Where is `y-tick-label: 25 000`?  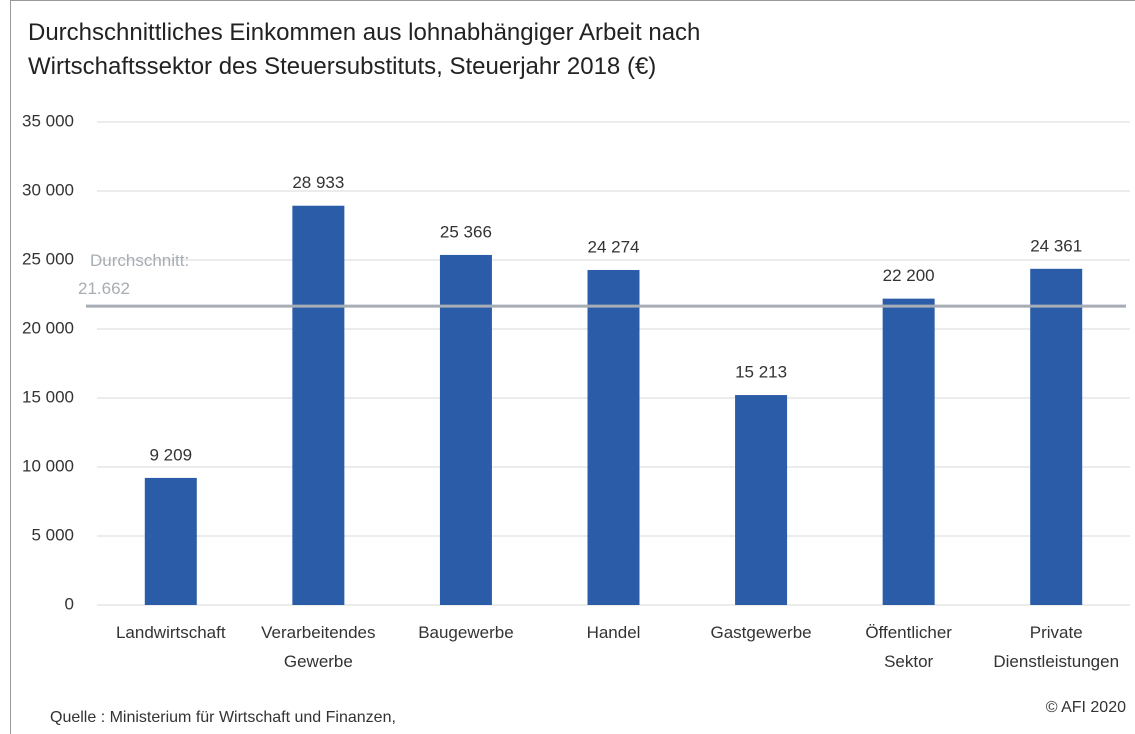
y-tick-label: 25 000 is located at coordinates (48, 258).